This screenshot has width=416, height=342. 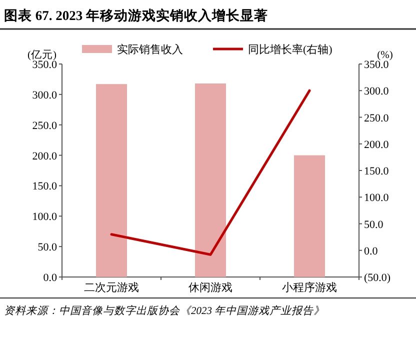 I want to click on y2-tick-label: 150.0, so click(x=377, y=172).